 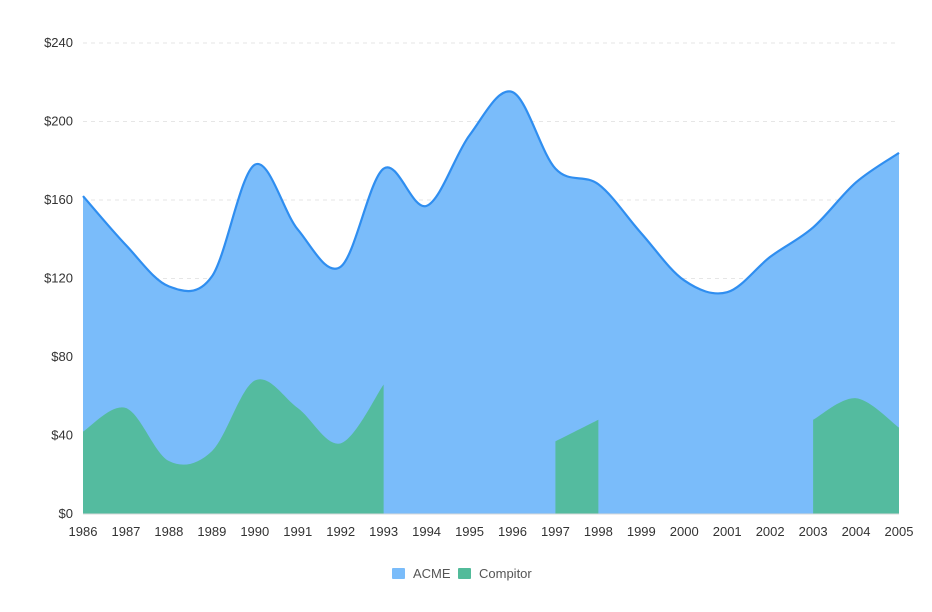 I want to click on legend-label: Compitor, so click(x=505, y=573).